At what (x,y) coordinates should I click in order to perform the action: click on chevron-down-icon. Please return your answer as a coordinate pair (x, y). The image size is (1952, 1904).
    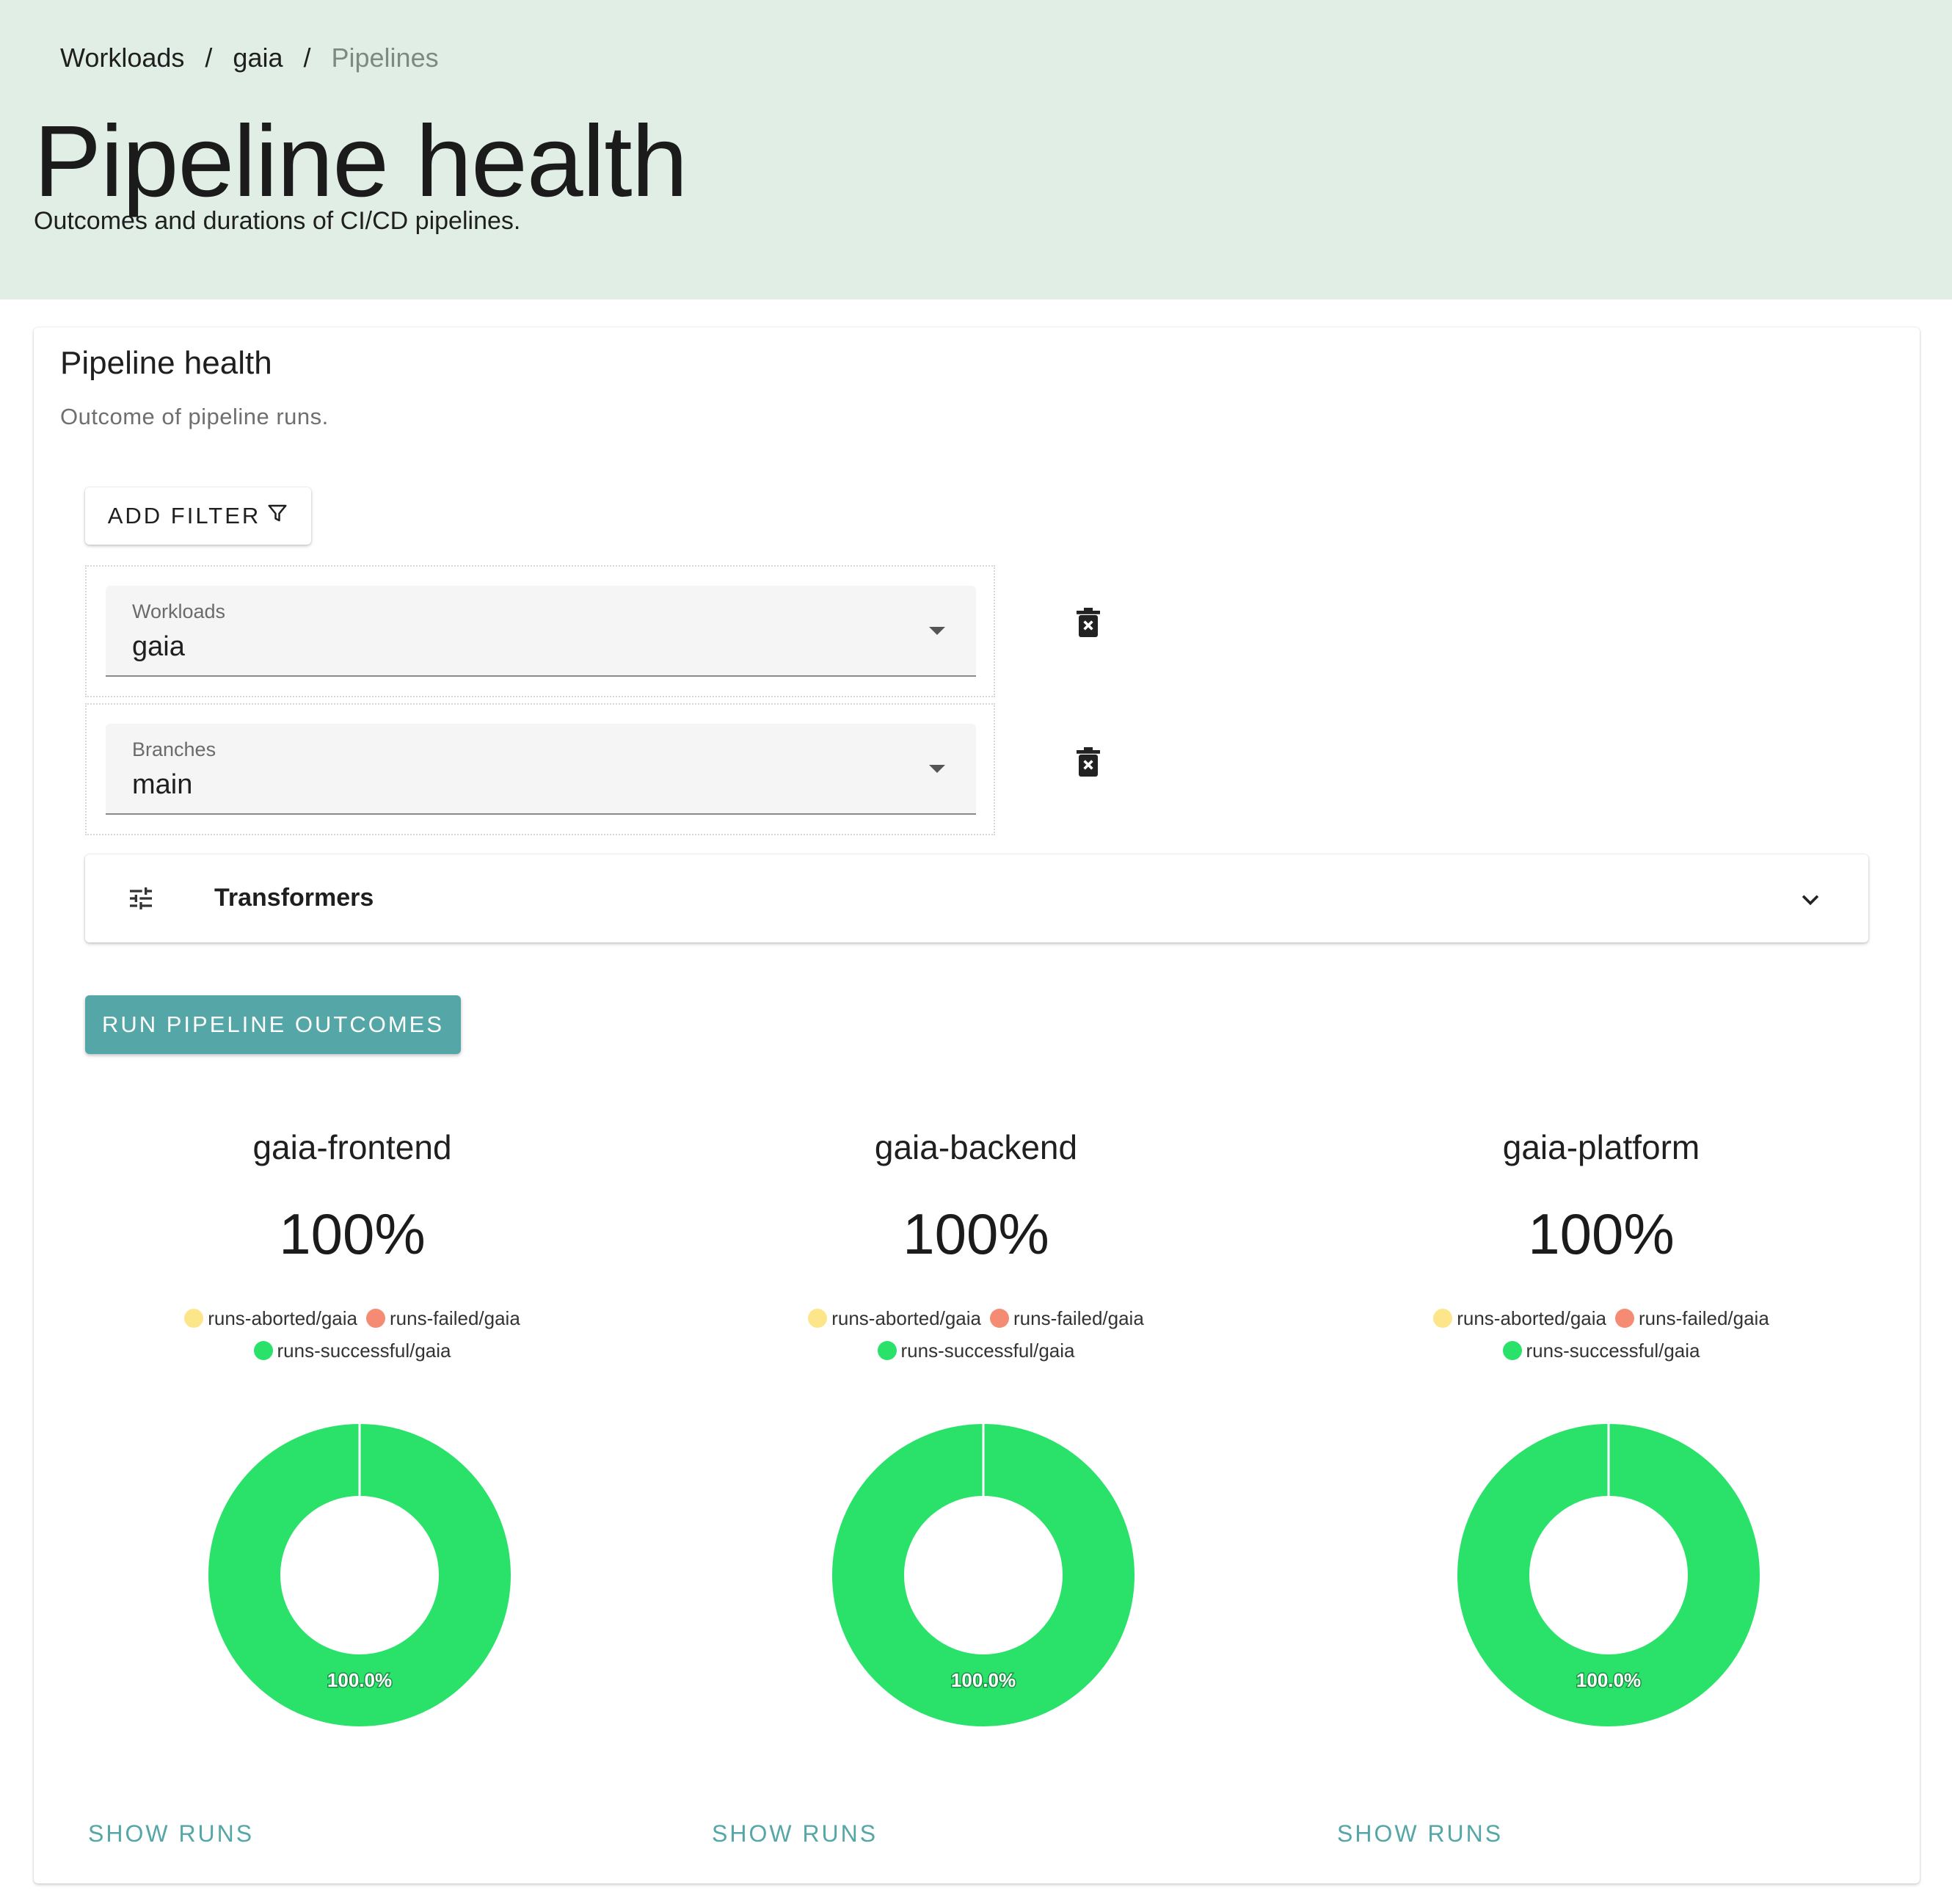
    Looking at the image, I should click on (1810, 901).